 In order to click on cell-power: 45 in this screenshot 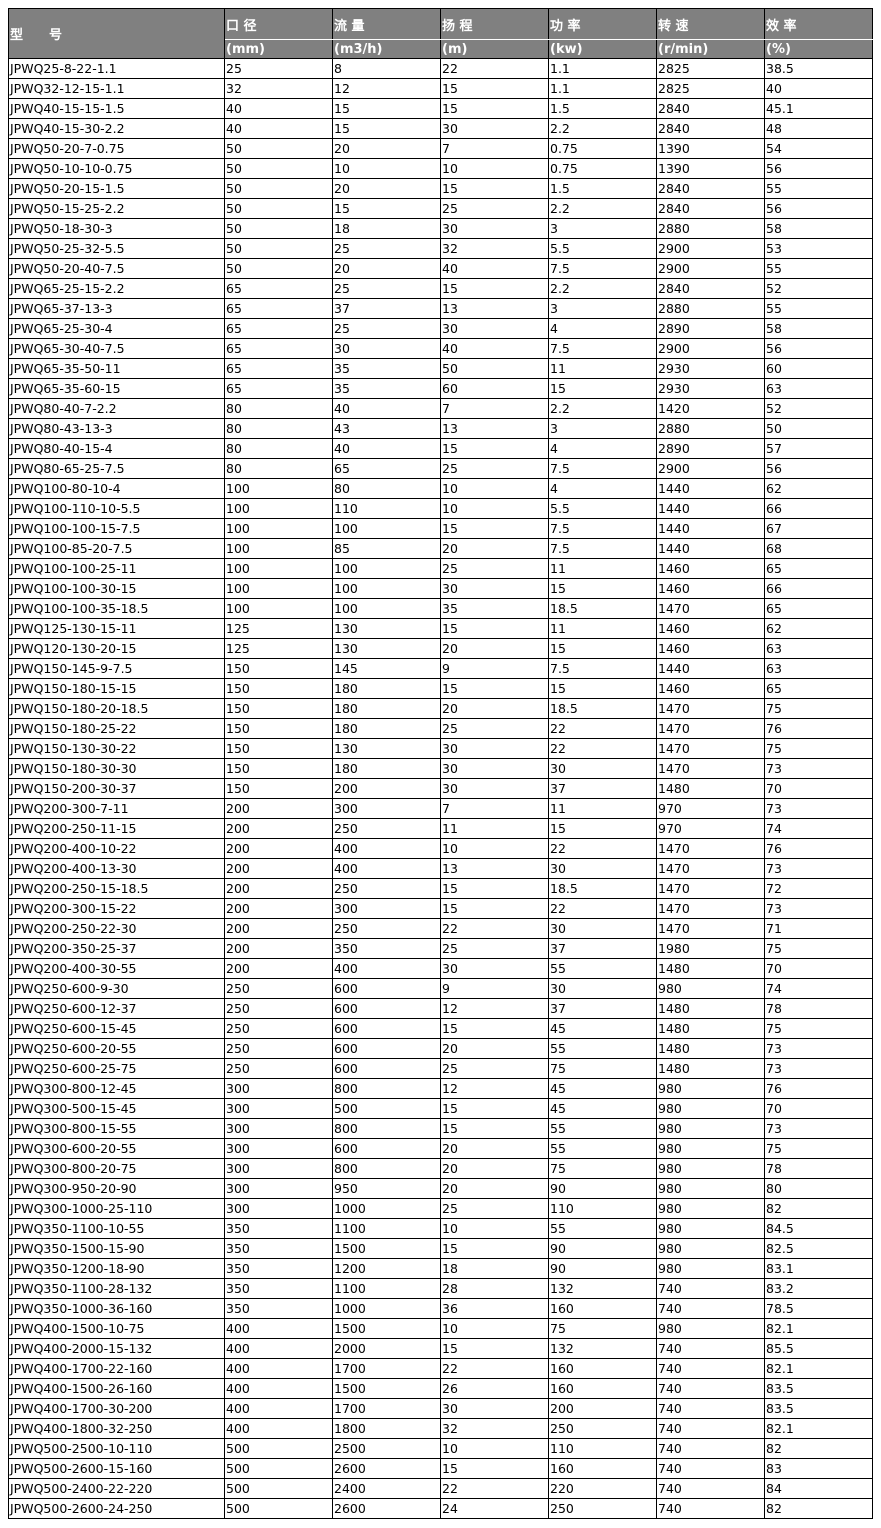, I will do `click(602, 1088)`.